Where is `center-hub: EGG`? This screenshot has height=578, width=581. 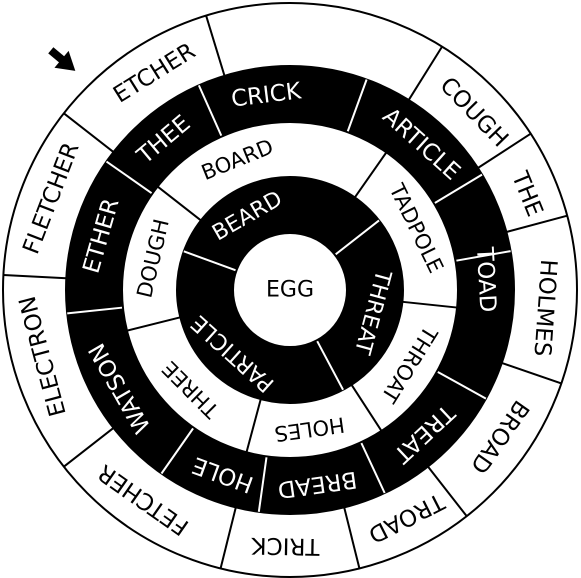 center-hub: EGG is located at coordinates (290, 290).